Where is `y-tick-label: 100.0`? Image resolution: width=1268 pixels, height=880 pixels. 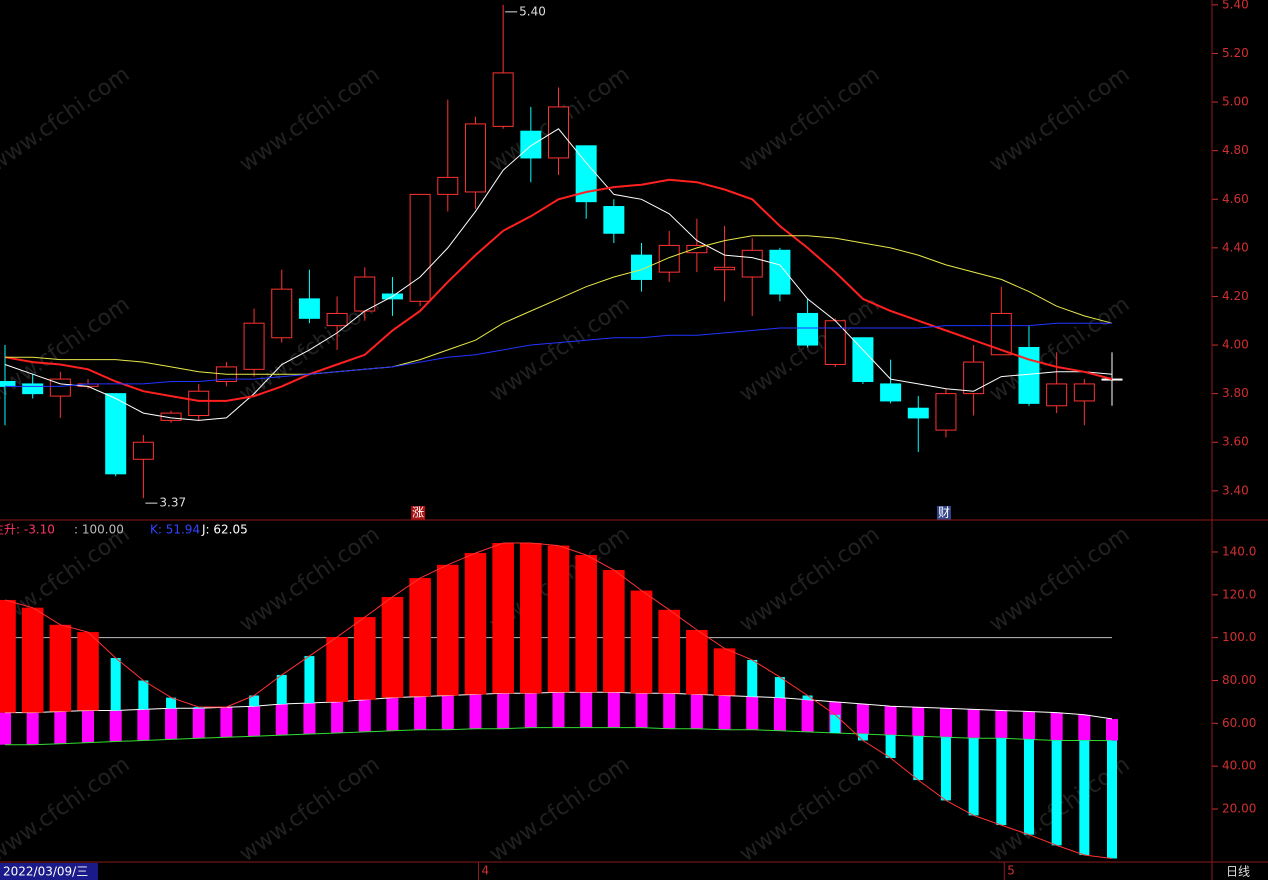
y-tick-label: 100.0 is located at coordinates (1239, 637).